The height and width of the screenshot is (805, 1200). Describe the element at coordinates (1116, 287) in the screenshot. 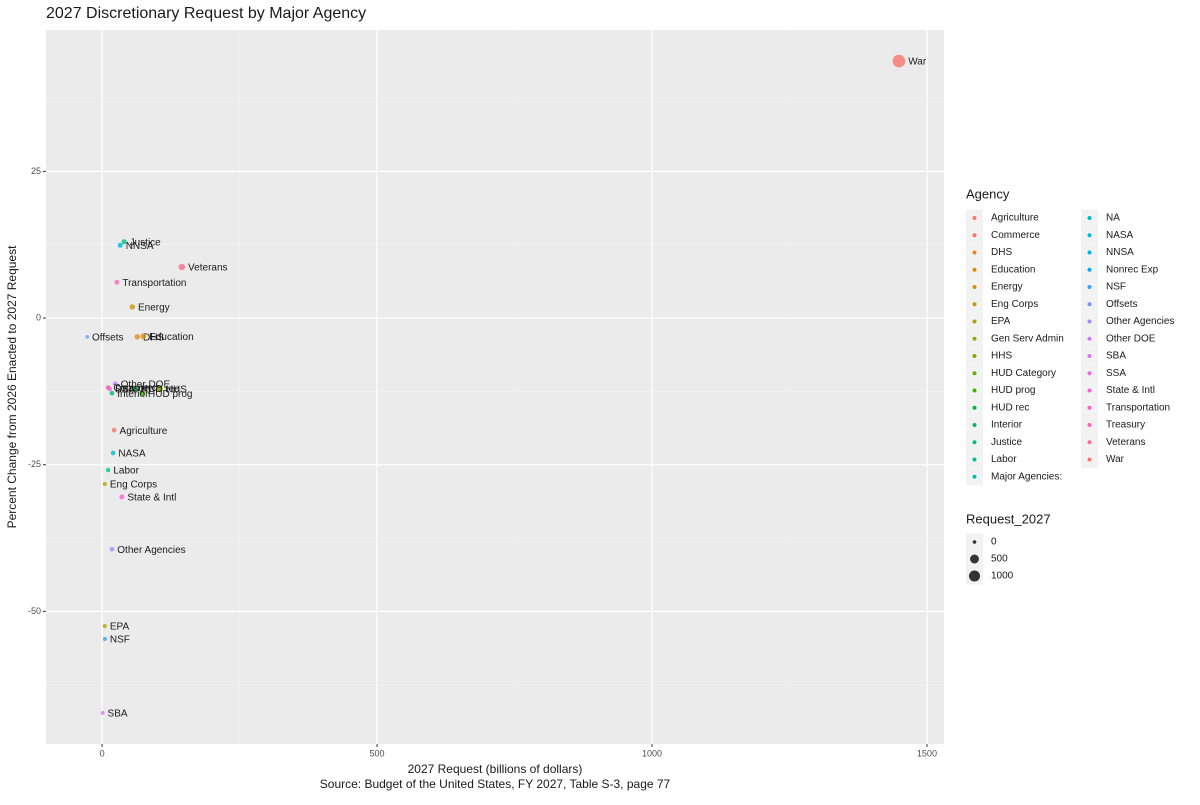

I see `legend-label: NSF` at that location.